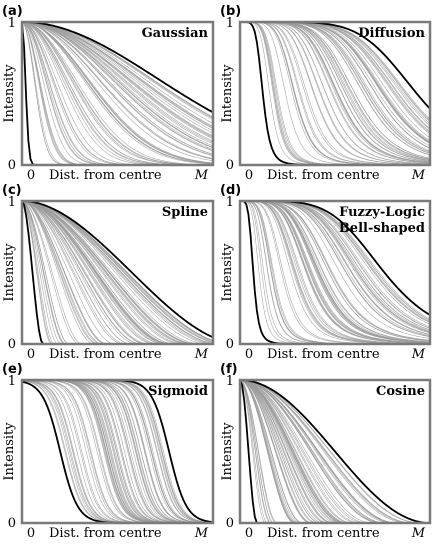 Image resolution: width=445 pixels, height=550 pixels. I want to click on panel-title: Cosine, so click(400, 391).